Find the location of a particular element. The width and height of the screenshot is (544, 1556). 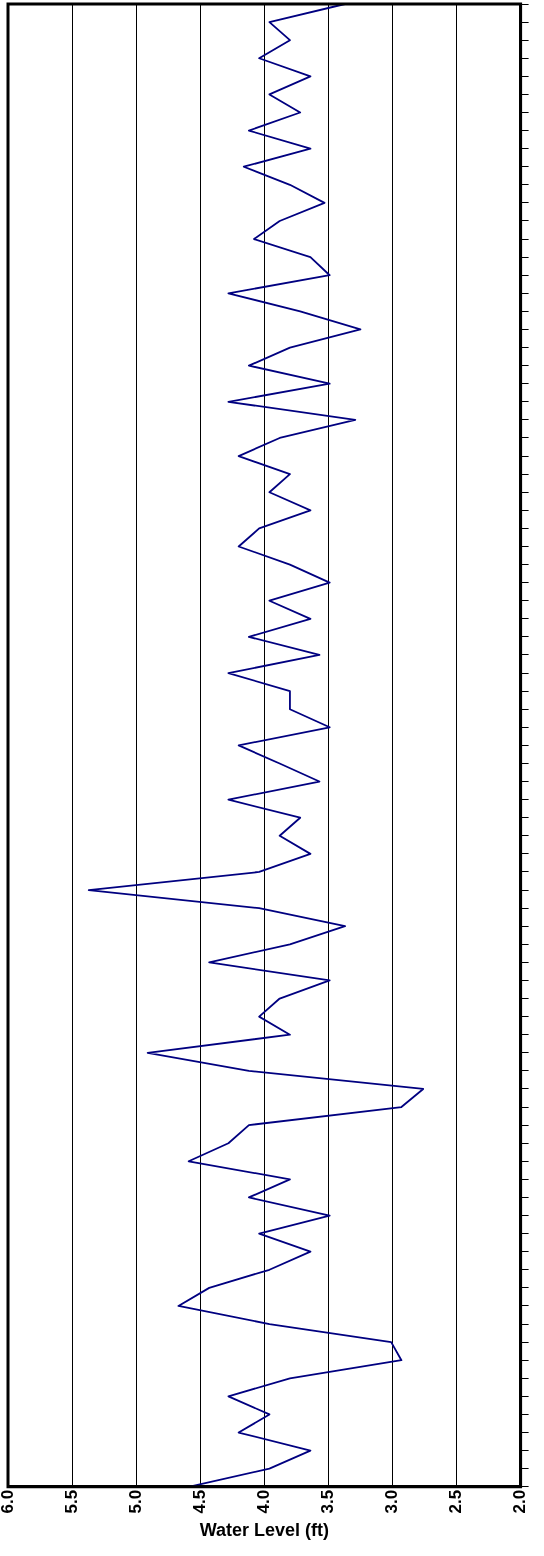

x-tick-label: 2.5 is located at coordinates (456, 1501).